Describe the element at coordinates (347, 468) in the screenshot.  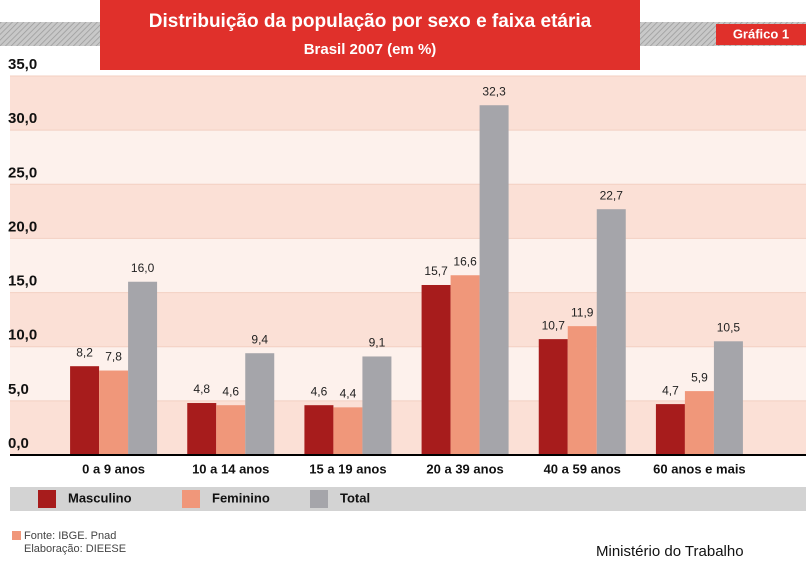
I see `x-tick-label: 15 a 19 anos` at that location.